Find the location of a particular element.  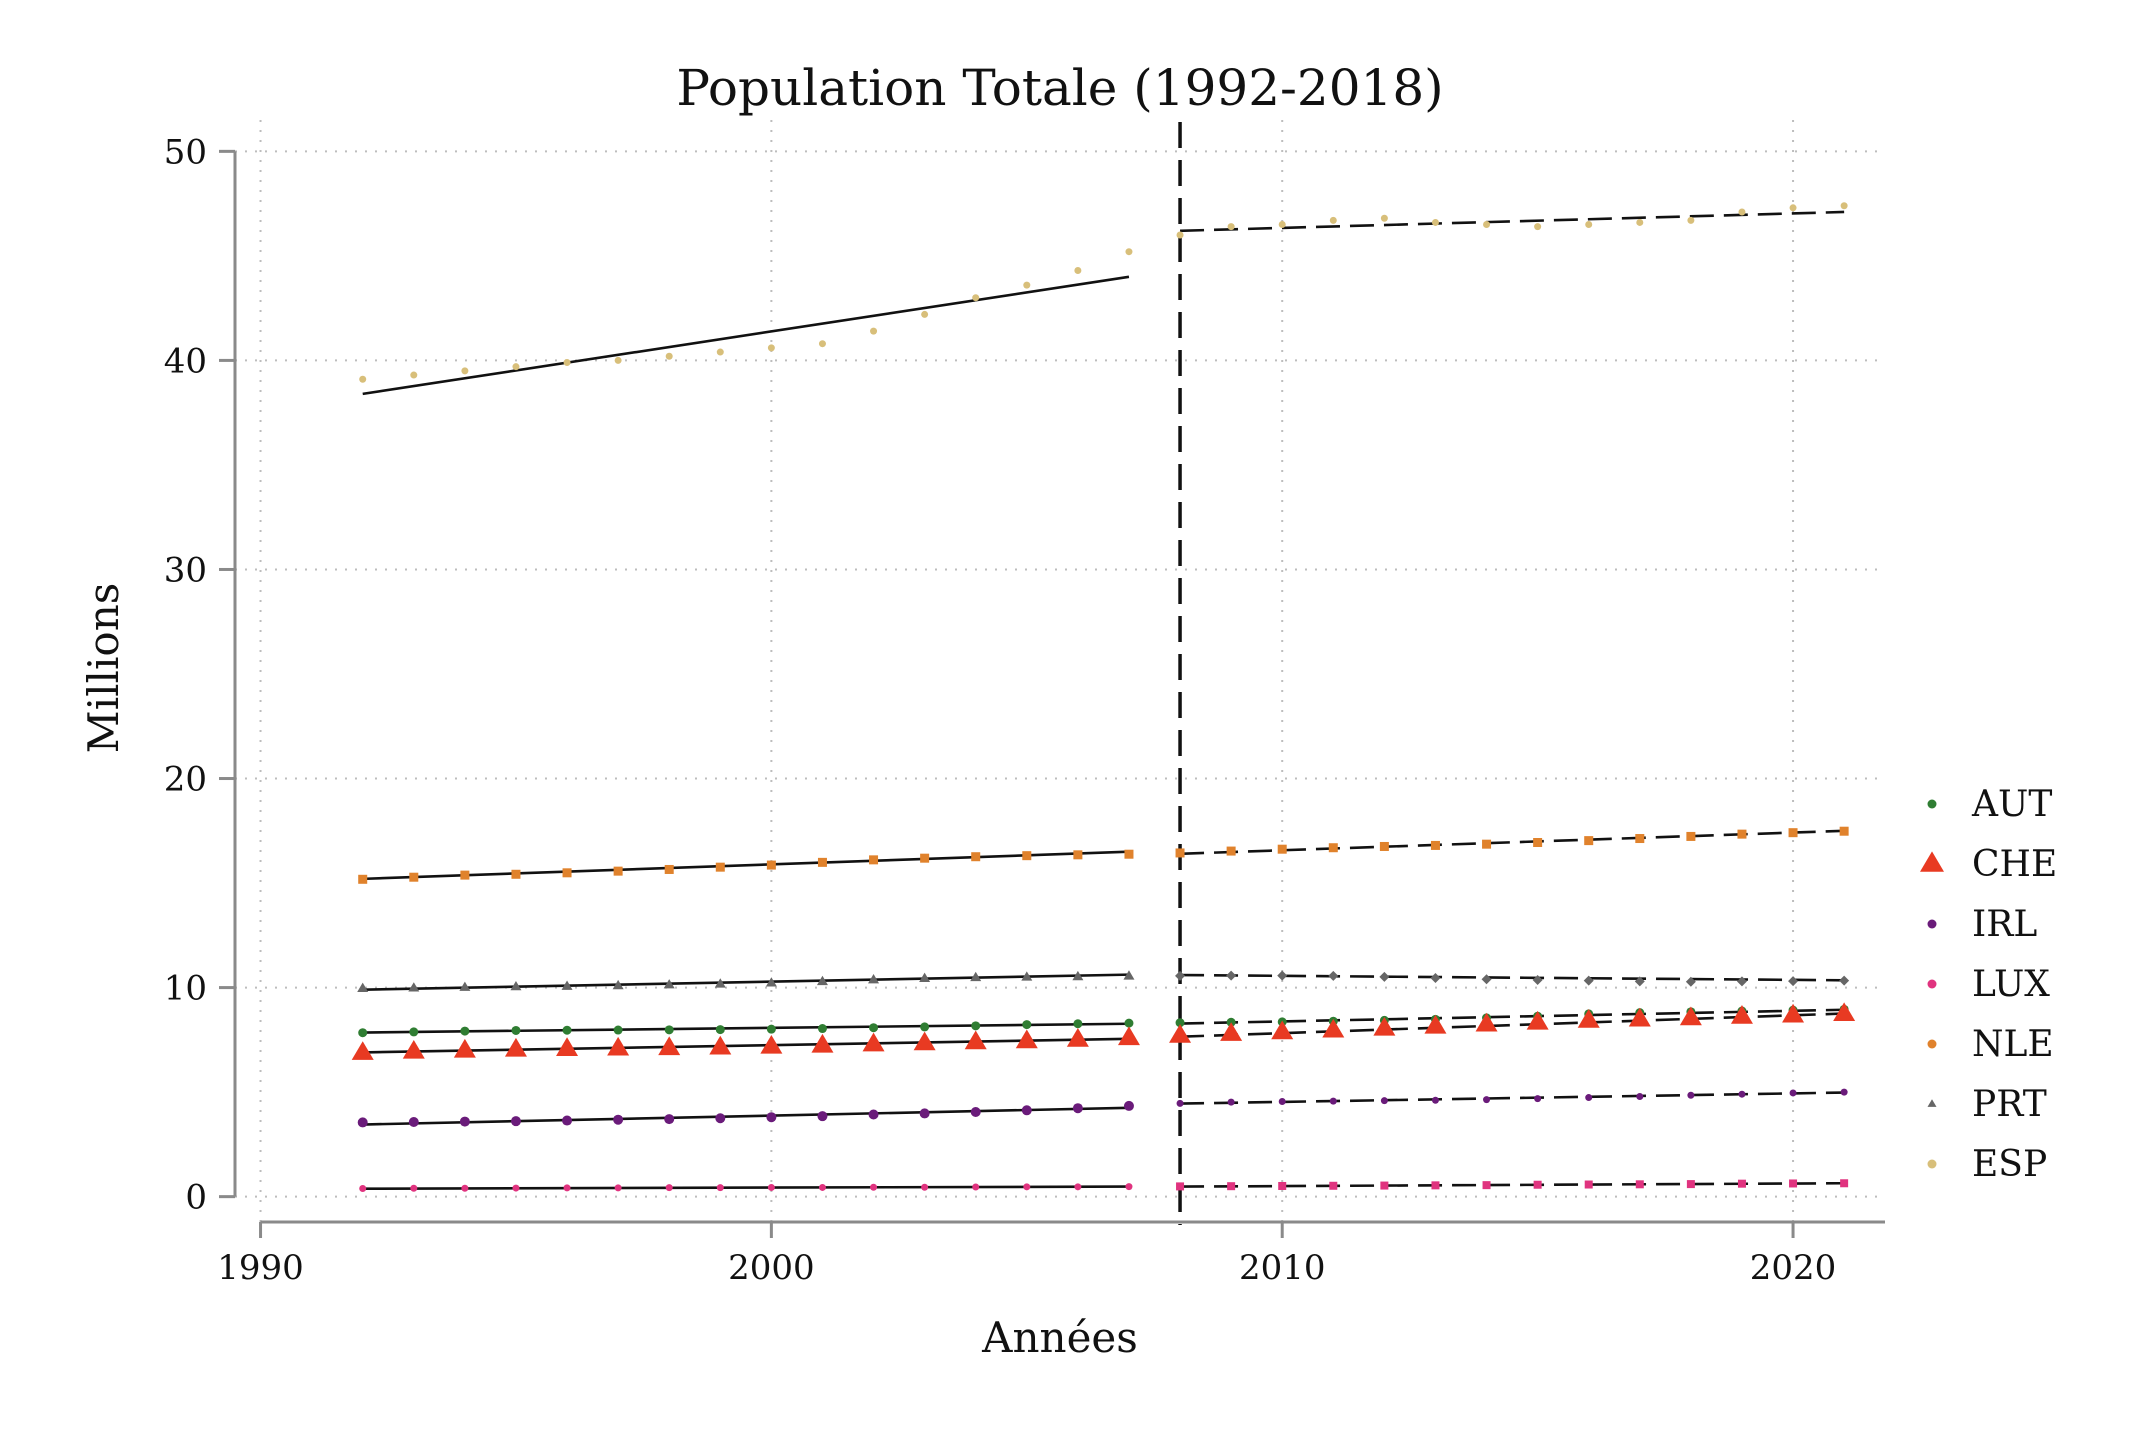

legend-label-che: CHE is located at coordinates (2014, 864).